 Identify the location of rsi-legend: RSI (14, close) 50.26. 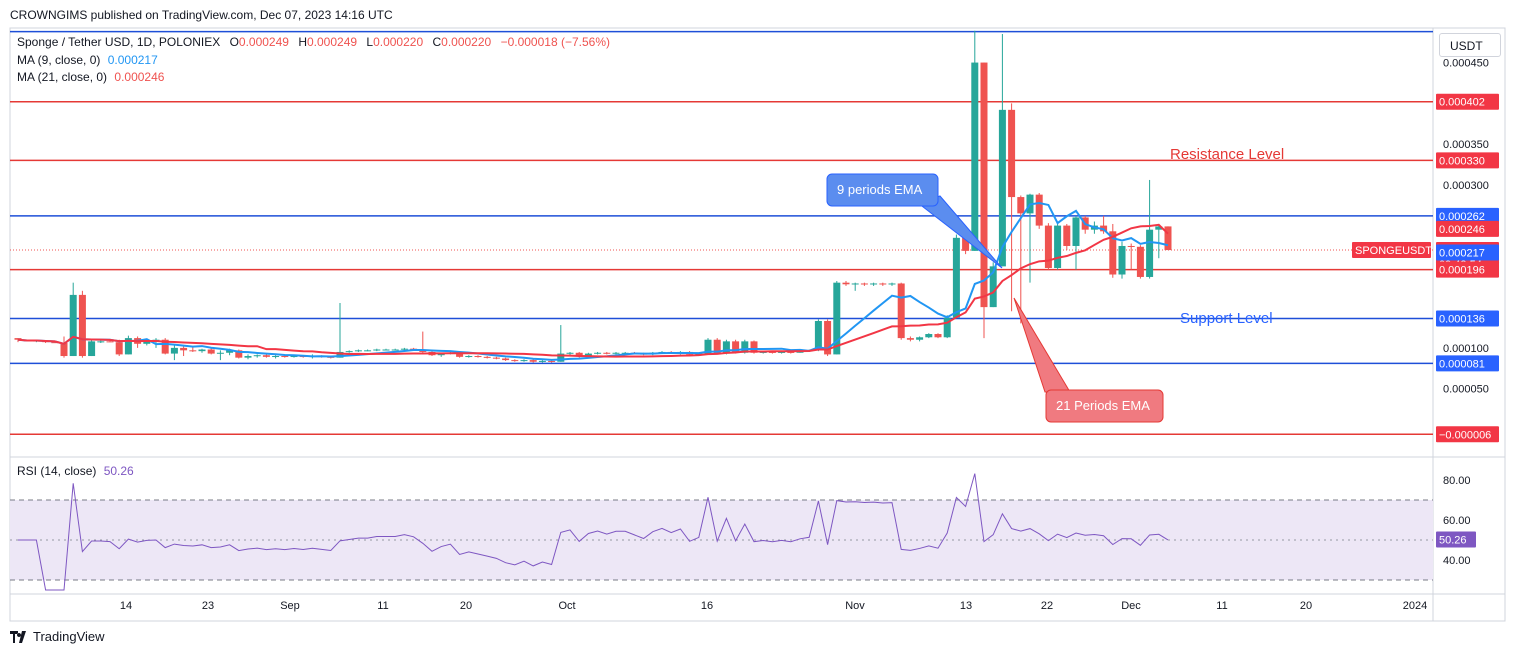
(75, 471).